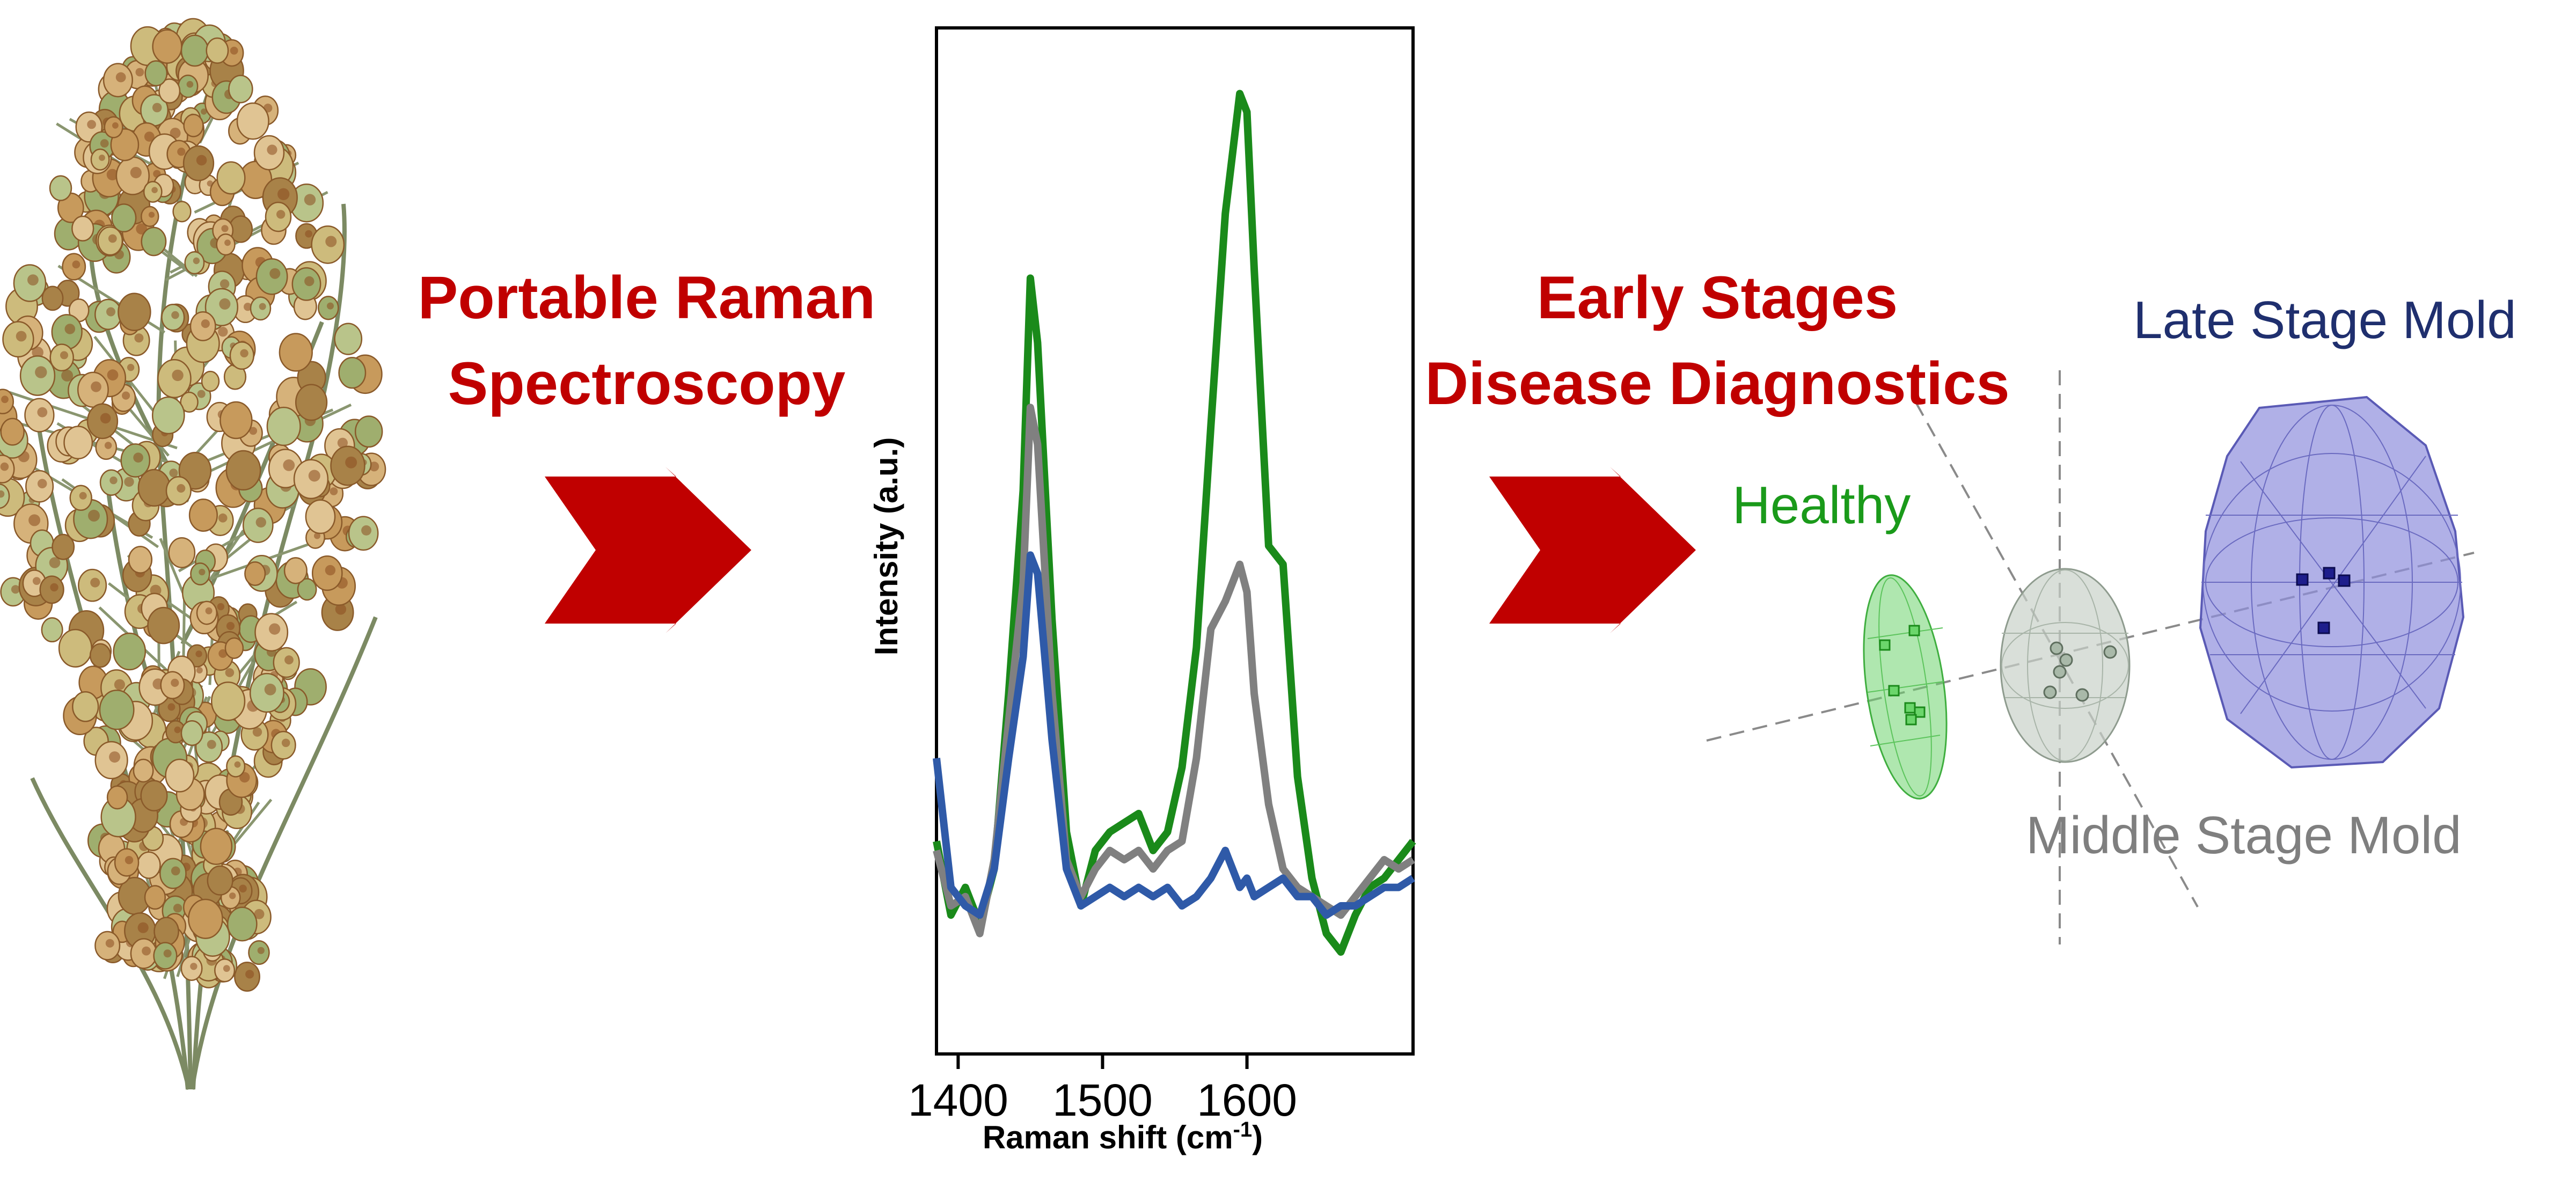  Describe the element at coordinates (1717, 341) in the screenshot. I see `outcome-title: Early Stages Disease Diagnostics` at that location.